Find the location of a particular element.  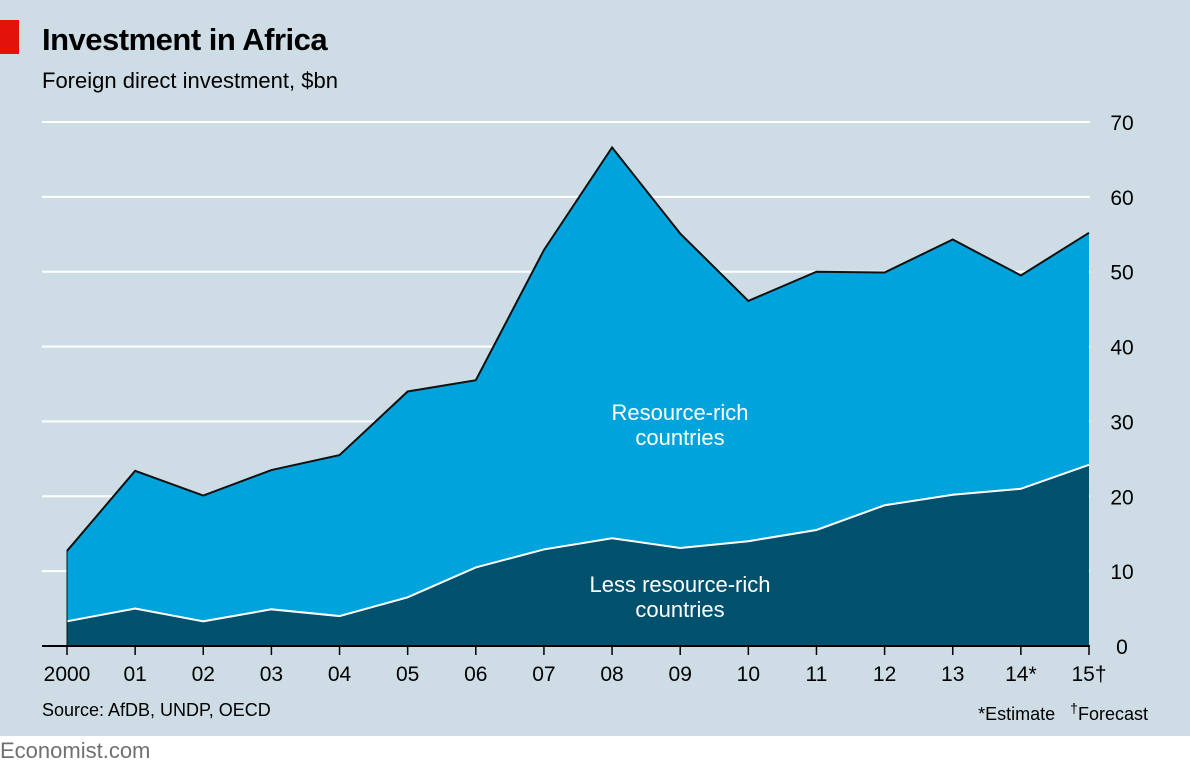

chart-subtitle: Foreign direct investment, $bn is located at coordinates (190, 80).